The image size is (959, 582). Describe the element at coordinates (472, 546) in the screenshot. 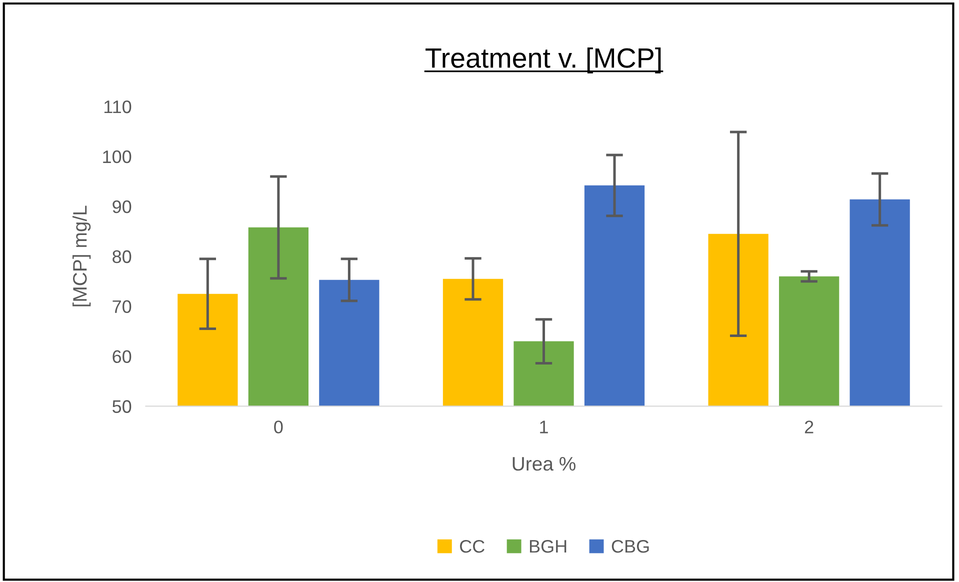

I see `legend-label: CC` at that location.